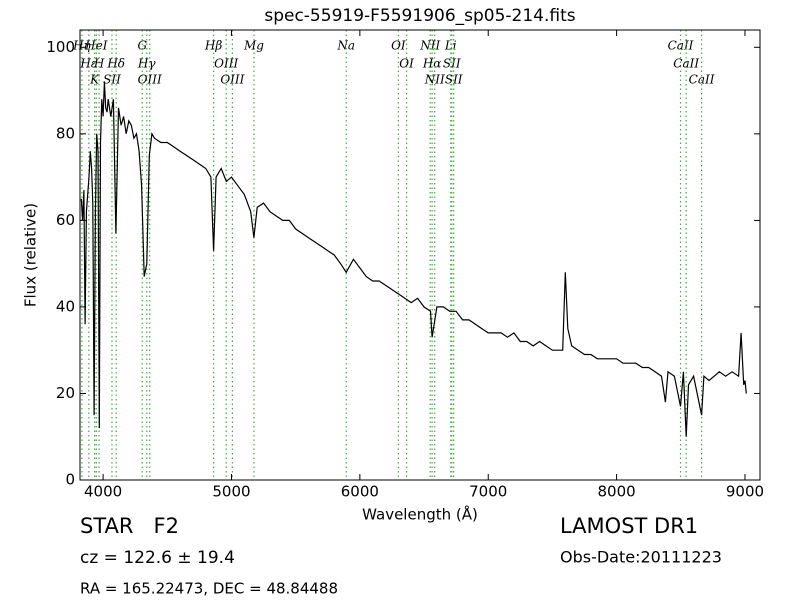  I want to click on class-label: STAR F2, so click(129, 526).